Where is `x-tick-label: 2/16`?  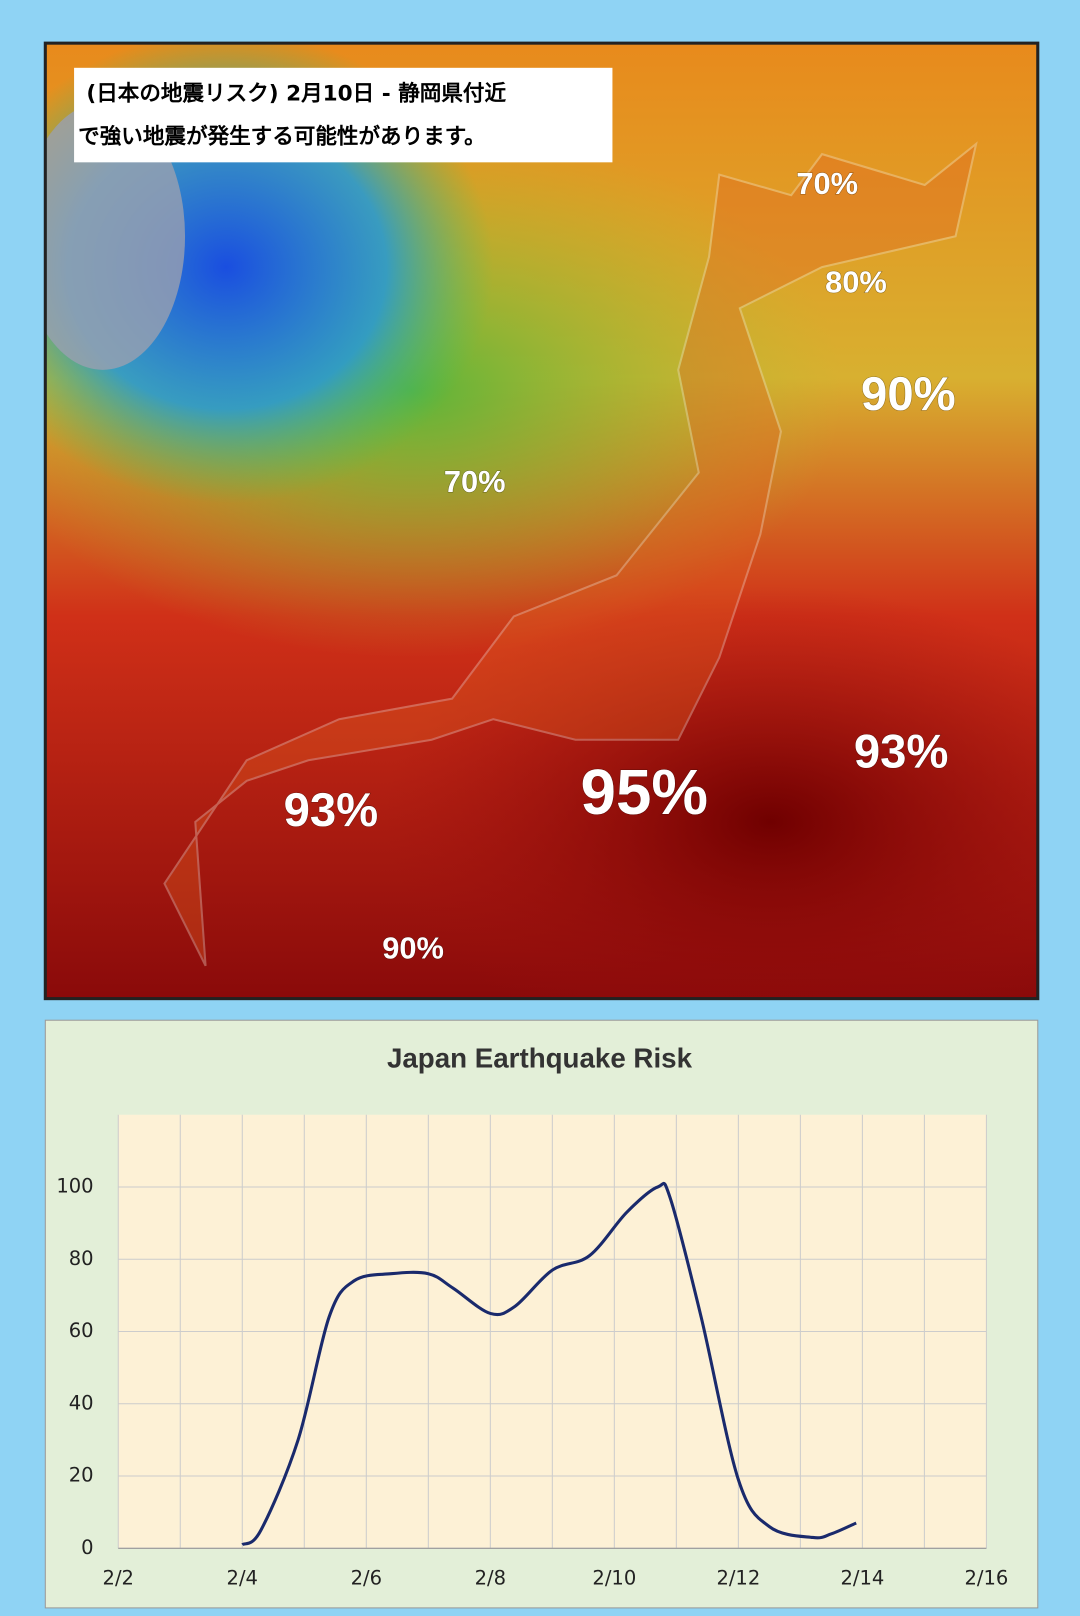
x-tick-label: 2/16 is located at coordinates (986, 1578).